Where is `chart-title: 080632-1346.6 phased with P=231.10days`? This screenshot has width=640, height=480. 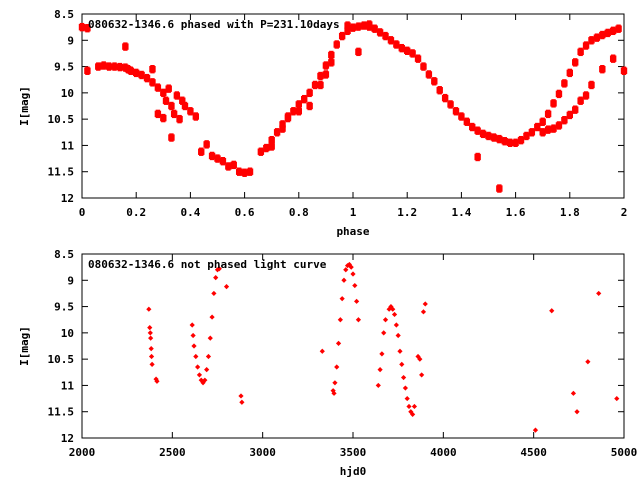
chart-title: 080632-1346.6 phased with P=231.10days is located at coordinates (214, 24).